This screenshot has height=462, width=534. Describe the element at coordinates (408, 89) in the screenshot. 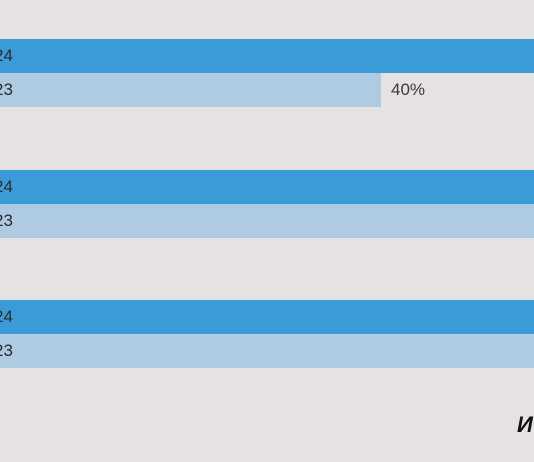

I see `bar-value-label: 40%` at that location.